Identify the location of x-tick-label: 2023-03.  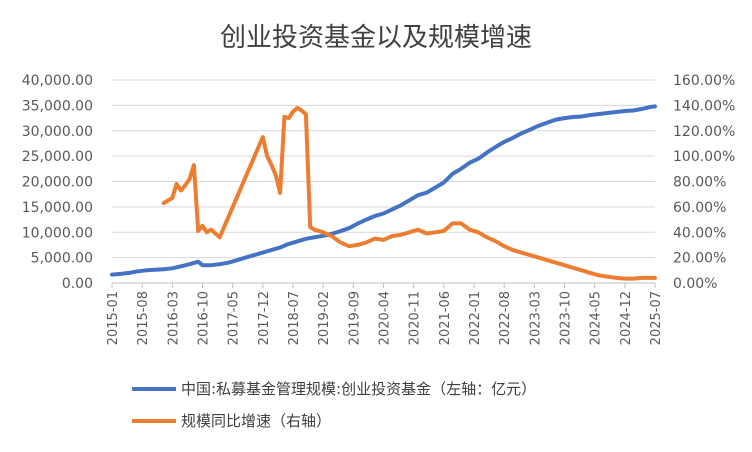
(535, 318).